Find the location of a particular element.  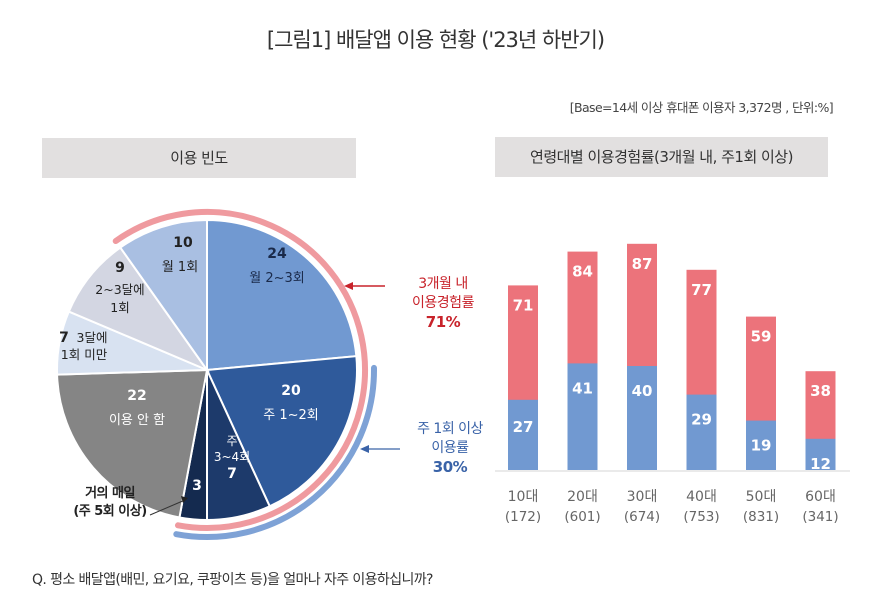

bar-panel-header: 연령대별 이용경험률(3개월 내, 주1회 이상) is located at coordinates (661, 157).